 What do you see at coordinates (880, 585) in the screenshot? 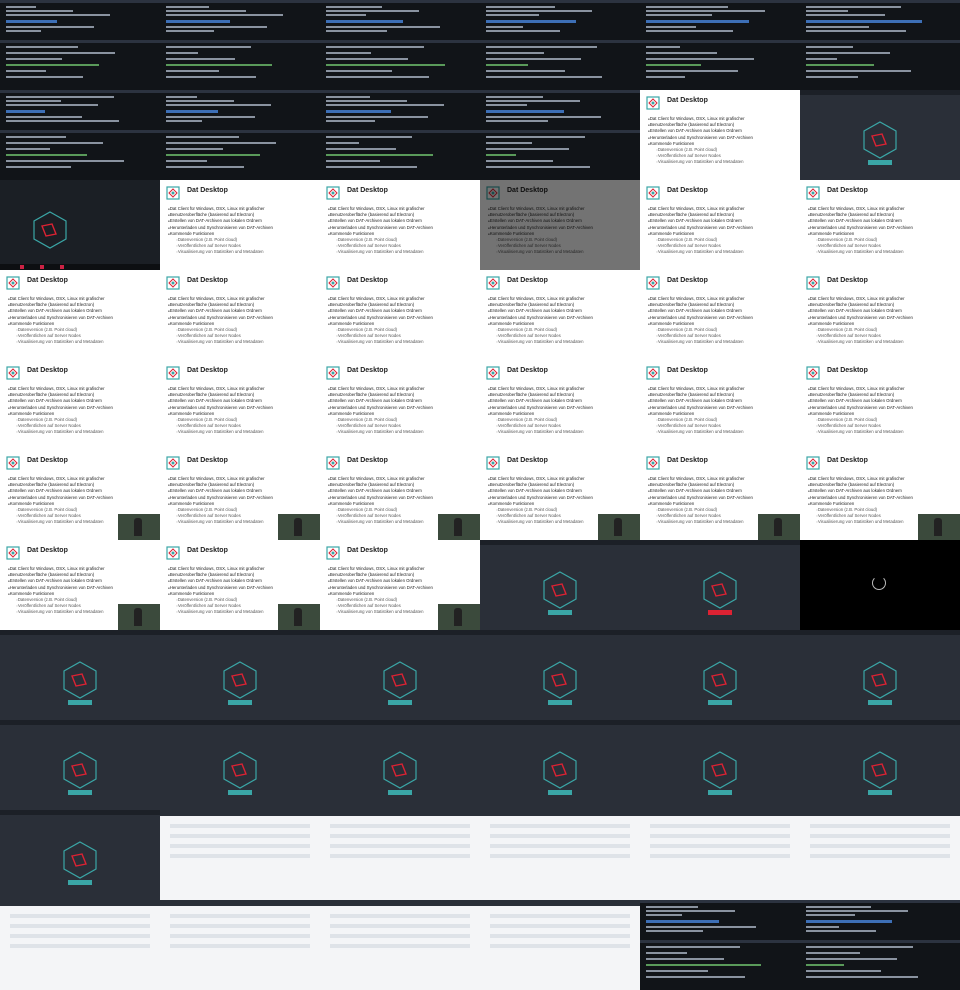
I see `loading-thumbnail` at bounding box center [880, 585].